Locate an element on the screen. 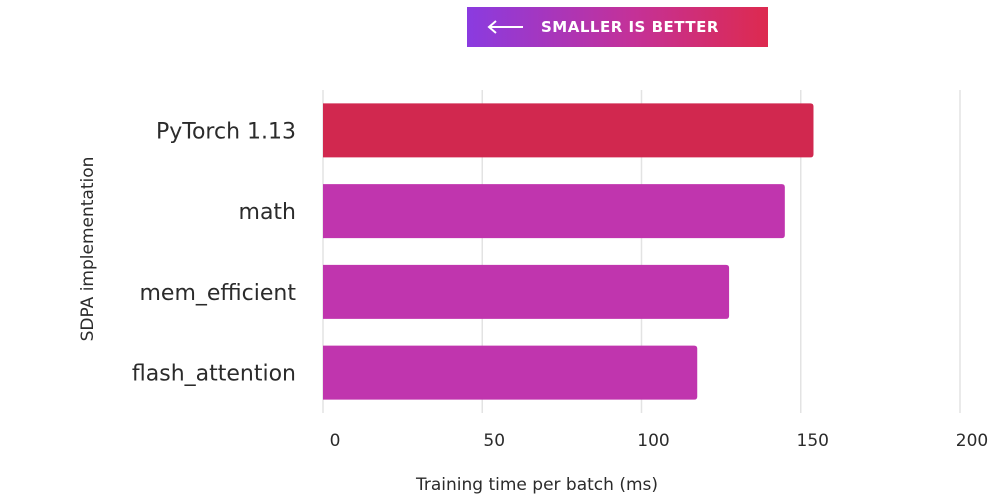  category-label: flash_attention is located at coordinates (214, 374).